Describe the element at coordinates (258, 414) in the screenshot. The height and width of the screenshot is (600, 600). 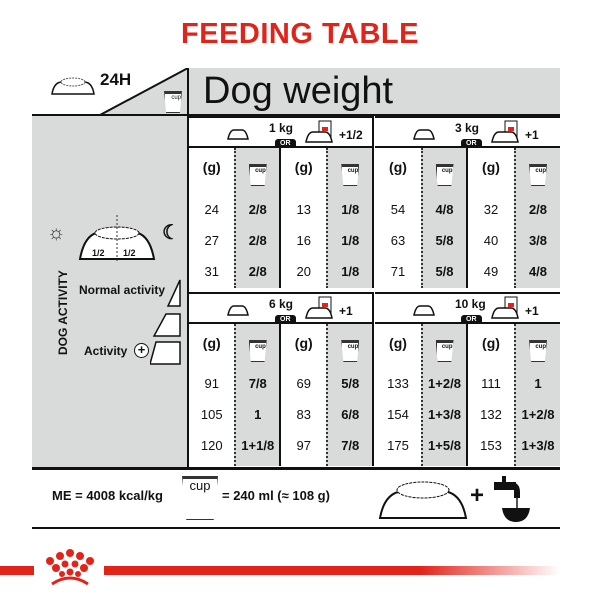
I see `cell-dry-cups: 1` at that location.